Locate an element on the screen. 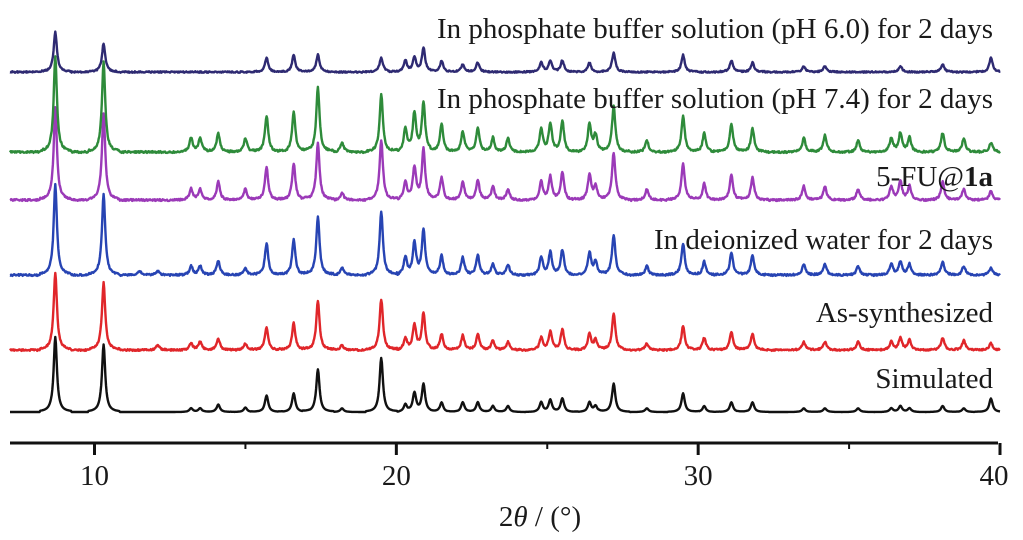 This screenshot has width=1023, height=540. x-axis-title-symbol: θ is located at coordinates (520, 517).